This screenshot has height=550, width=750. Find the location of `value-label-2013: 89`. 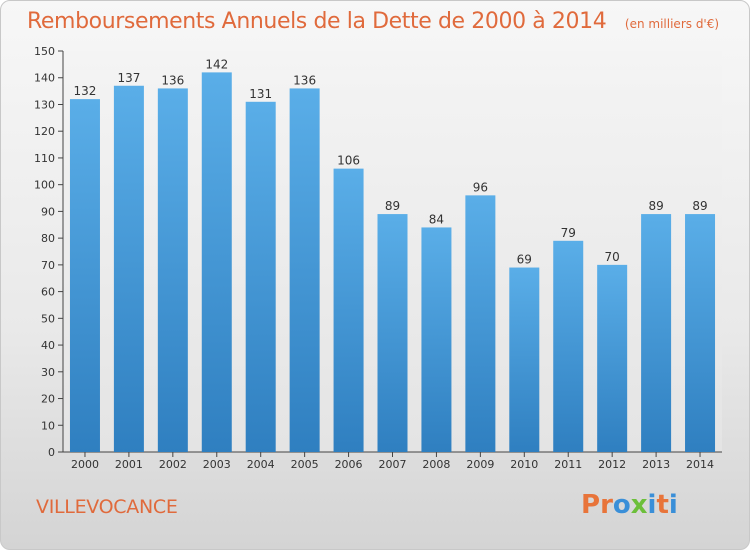

value-label-2013: 89 is located at coordinates (655, 206).